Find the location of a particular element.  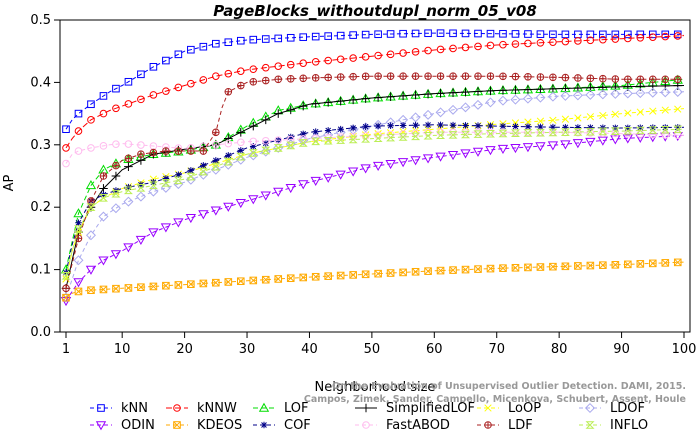

x-tick-label: 50 is located at coordinates (372, 349).